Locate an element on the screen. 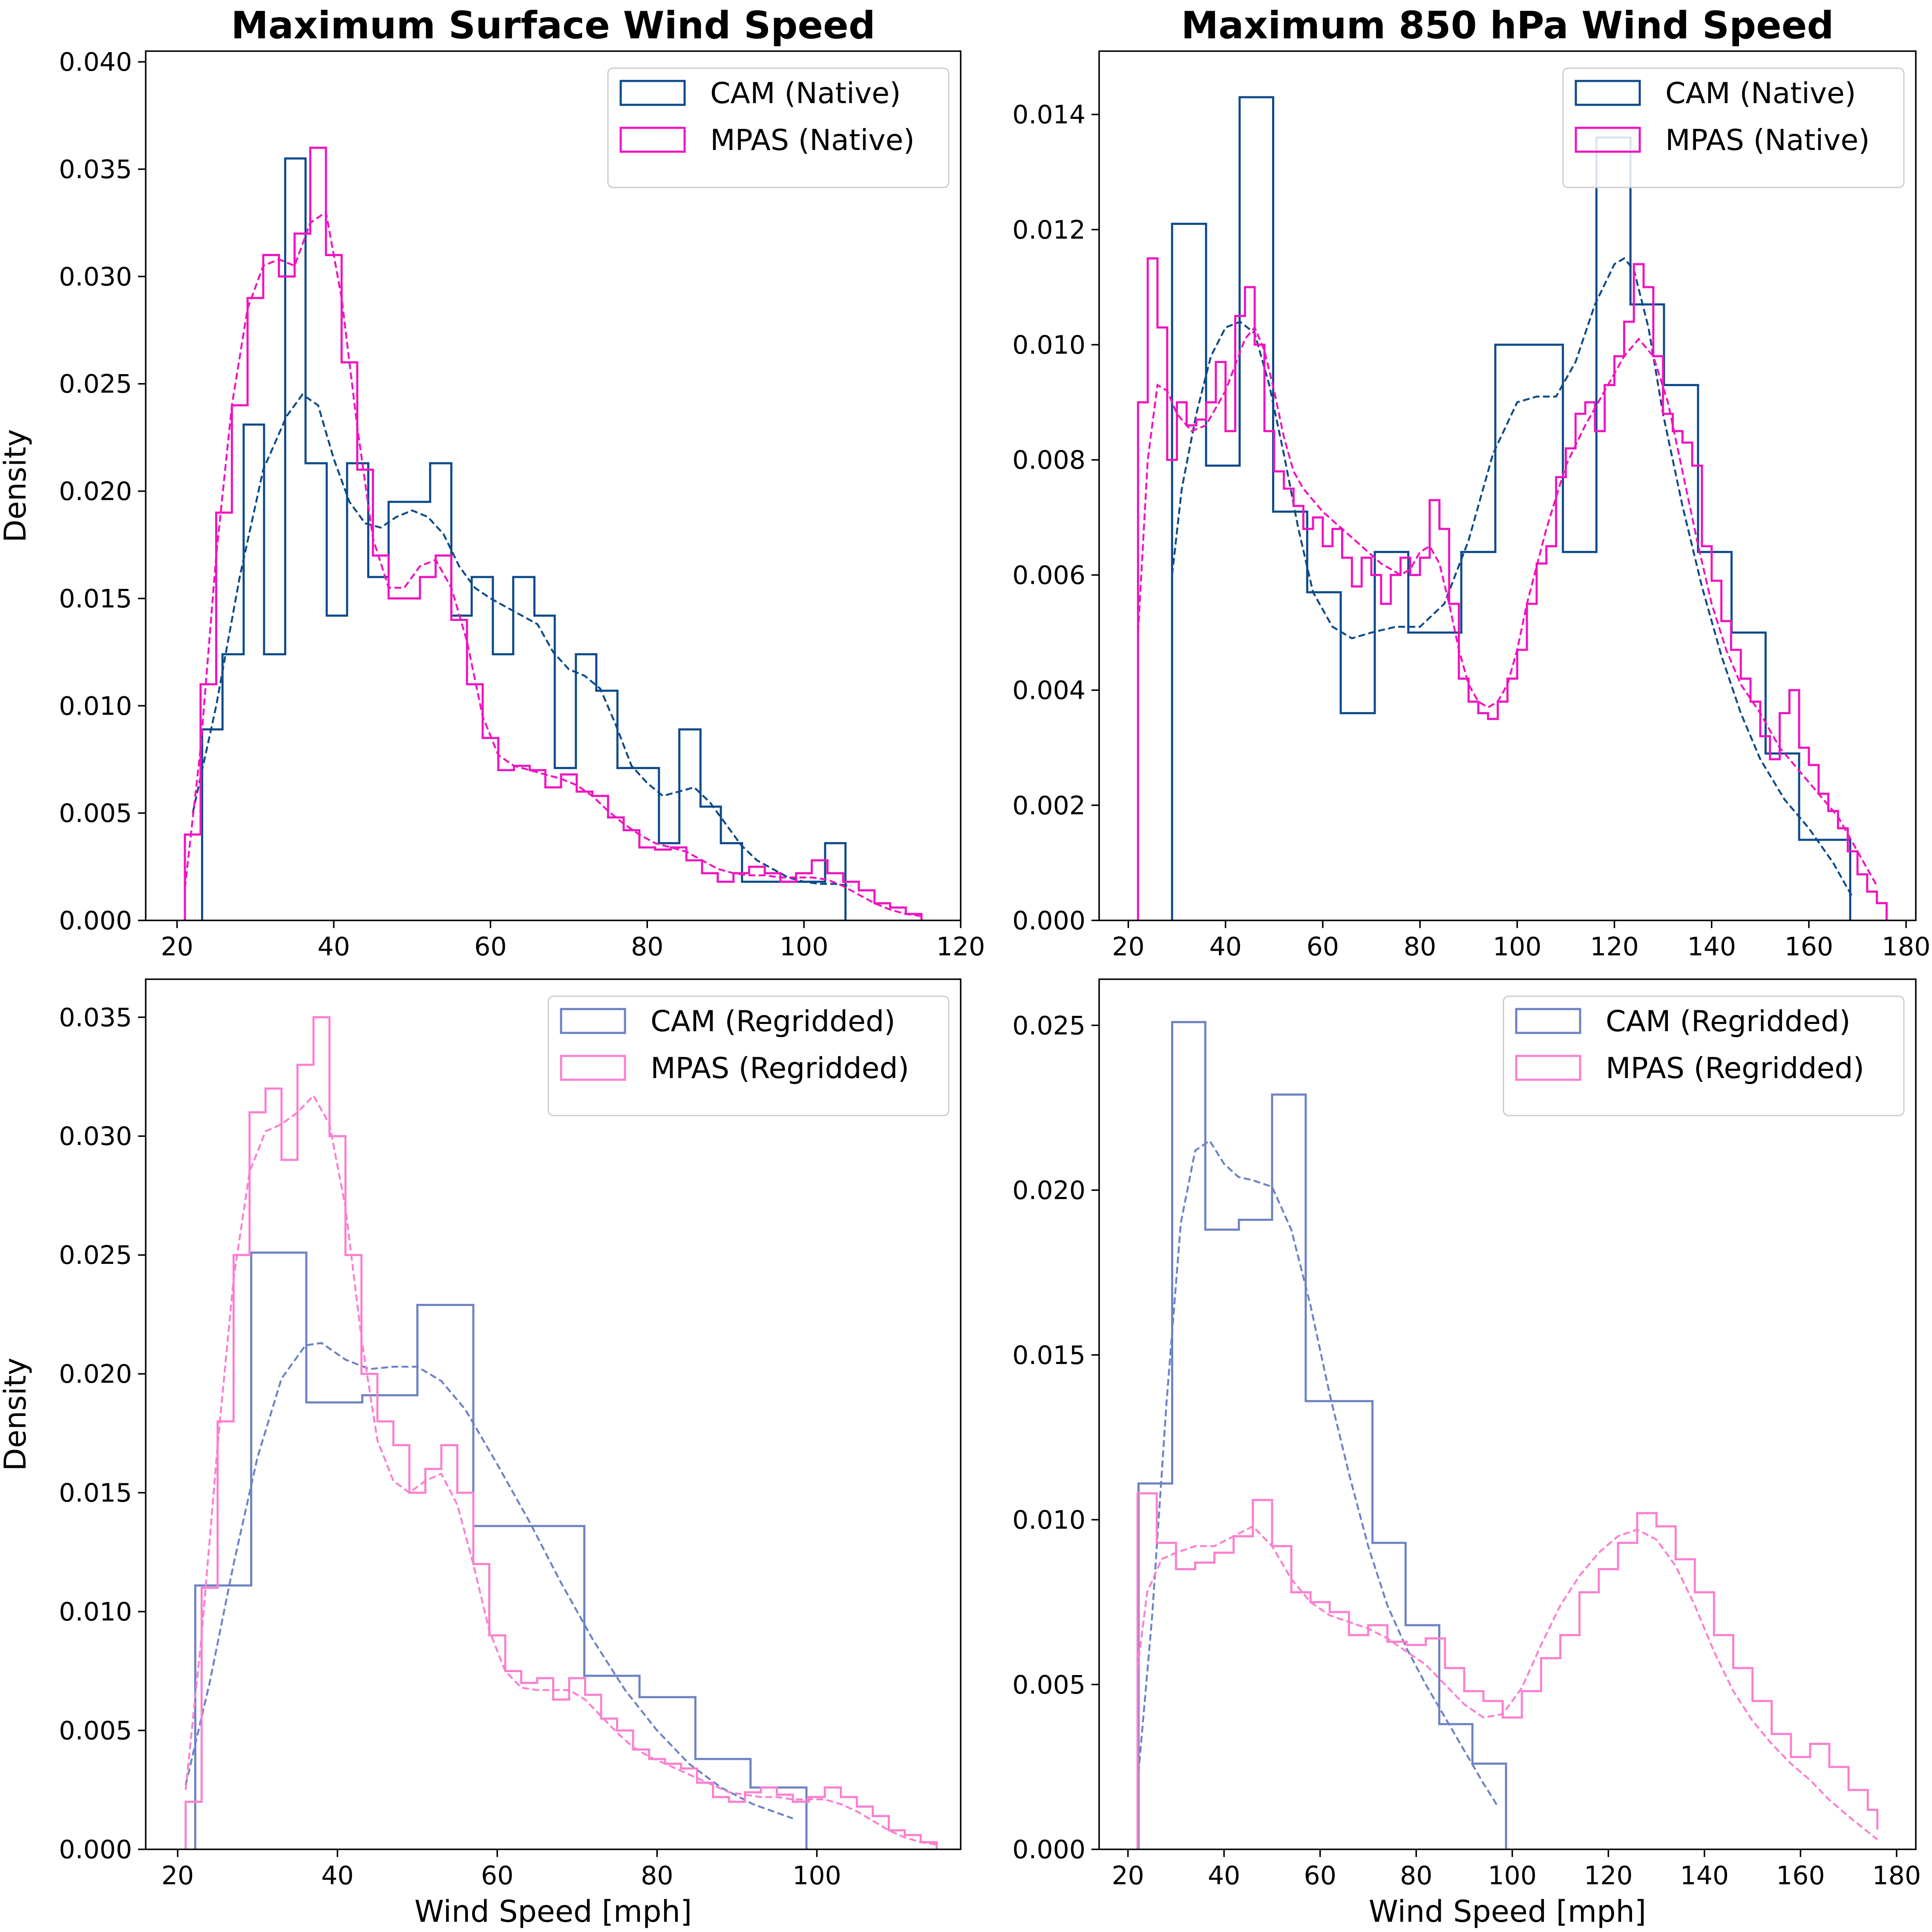  x-axis-label: Wind Speed [mph] is located at coordinates (553, 1912).